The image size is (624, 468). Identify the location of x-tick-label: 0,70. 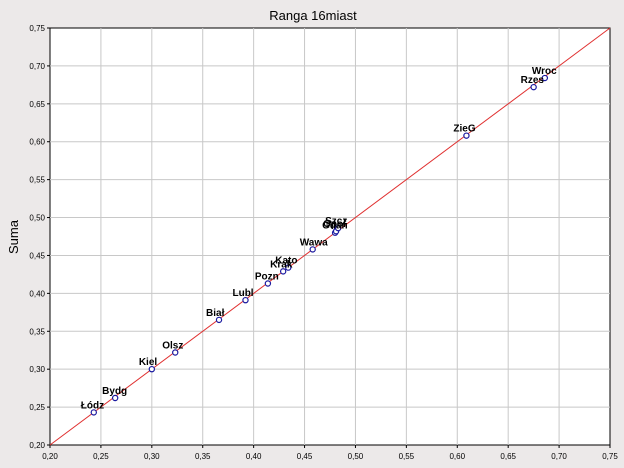
(559, 456).